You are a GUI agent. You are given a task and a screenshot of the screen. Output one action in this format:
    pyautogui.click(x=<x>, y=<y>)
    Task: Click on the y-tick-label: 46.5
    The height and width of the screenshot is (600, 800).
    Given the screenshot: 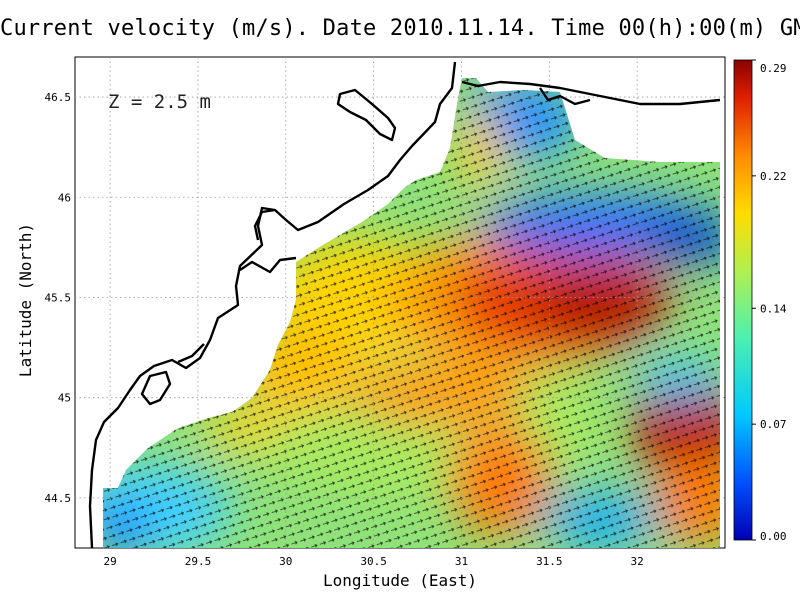 What is the action you would take?
    pyautogui.click(x=58, y=97)
    